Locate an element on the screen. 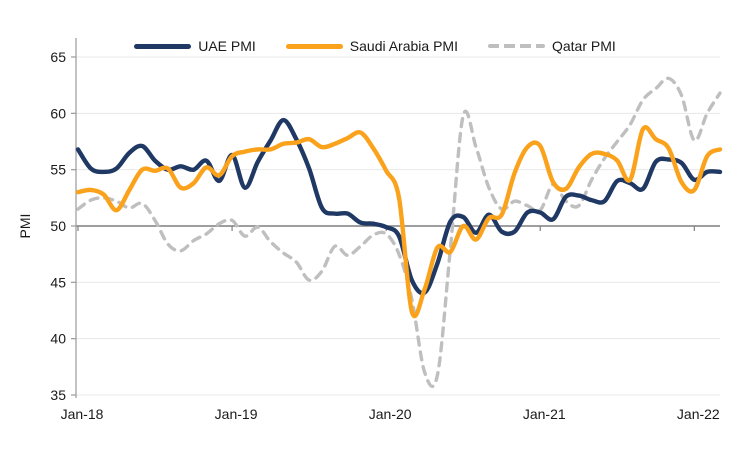  legend-item-qatar: Qatar PMI is located at coordinates (551, 46).